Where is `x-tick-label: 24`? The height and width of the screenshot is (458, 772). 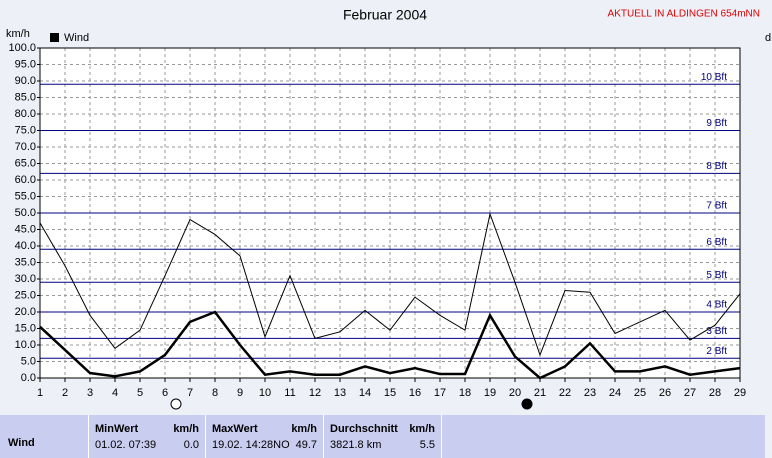 x-tick-label: 24 is located at coordinates (615, 393).